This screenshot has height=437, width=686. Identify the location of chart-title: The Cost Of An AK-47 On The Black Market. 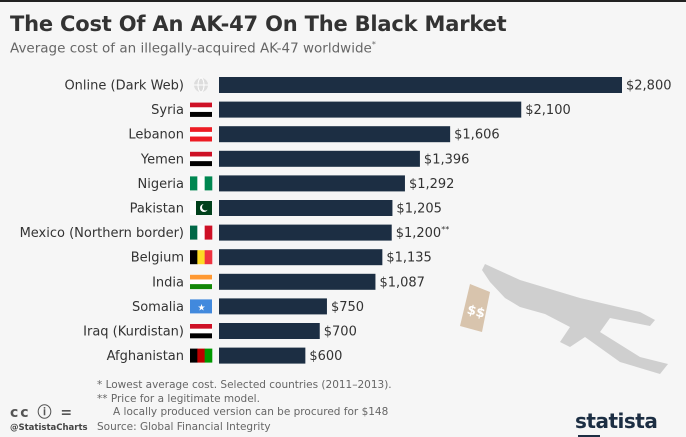
(258, 24).